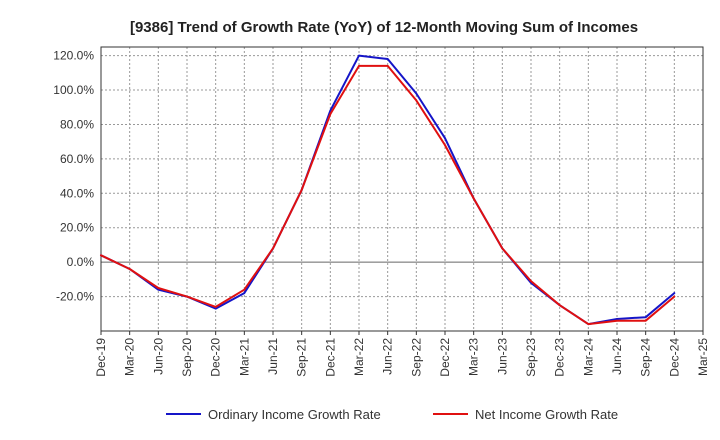 The image size is (720, 440). What do you see at coordinates (158, 356) in the screenshot?
I see `x-tick-label: Jun-20` at bounding box center [158, 356].